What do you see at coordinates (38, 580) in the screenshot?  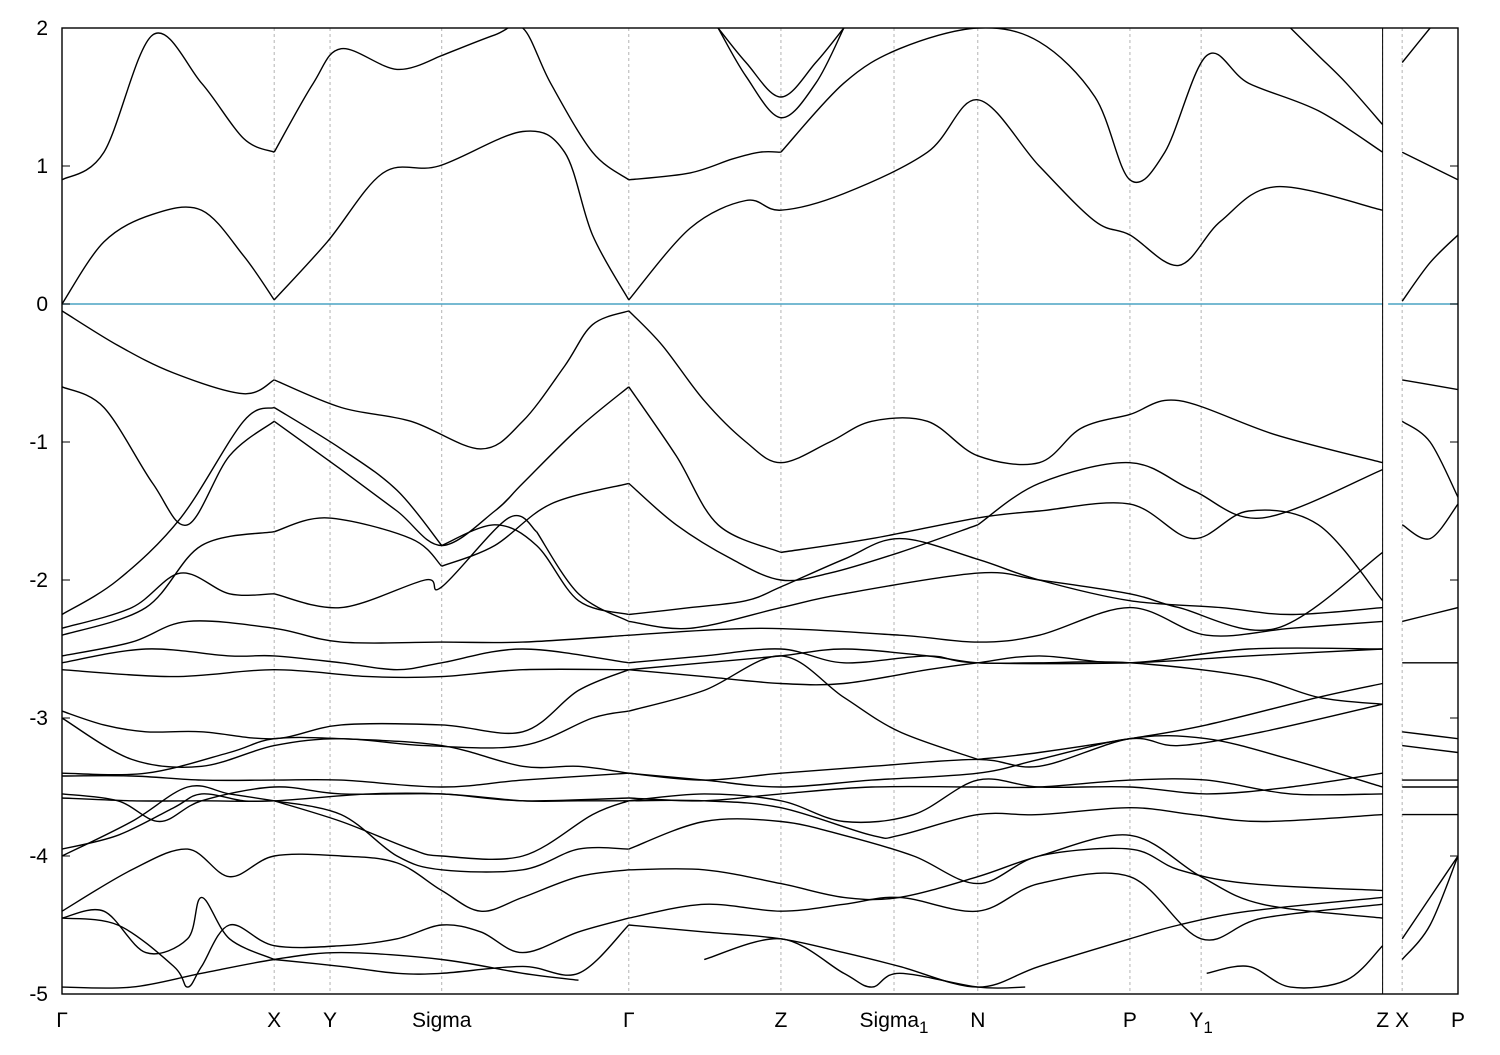 I see `y-tick-label: -2` at bounding box center [38, 580].